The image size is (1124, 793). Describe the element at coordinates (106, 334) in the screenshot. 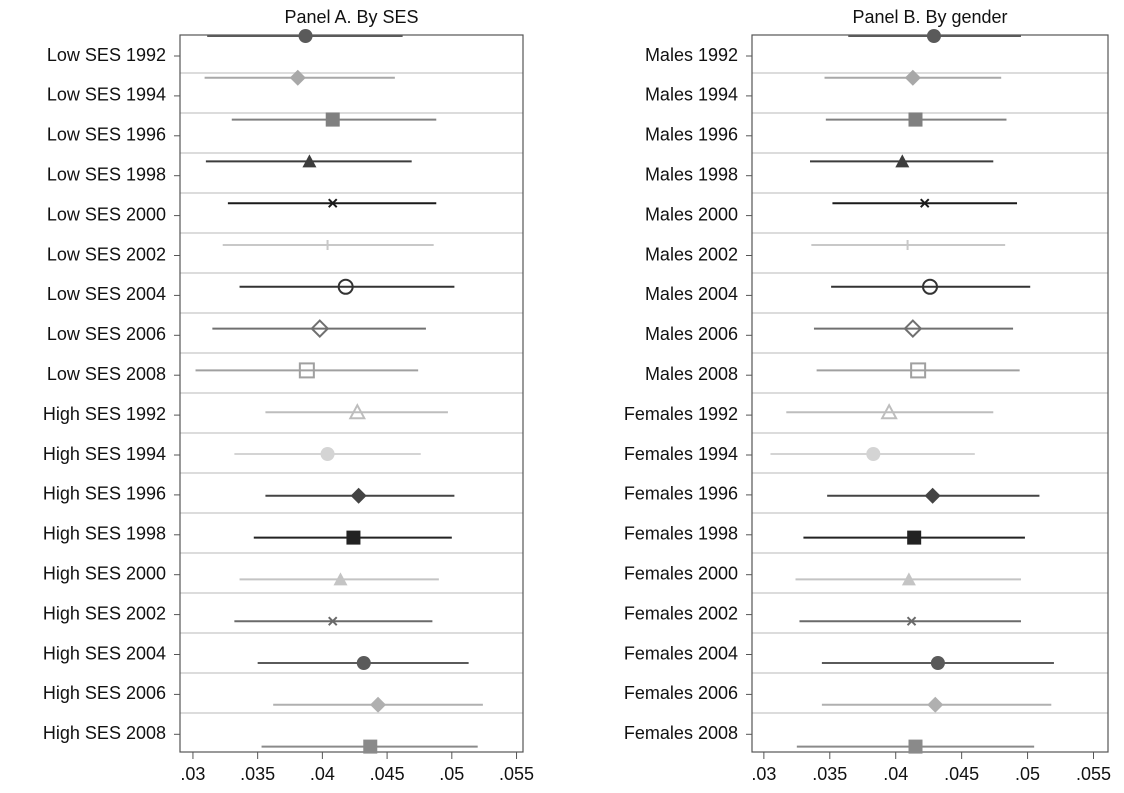

I see `y-tick-label: Low SES 2006` at that location.